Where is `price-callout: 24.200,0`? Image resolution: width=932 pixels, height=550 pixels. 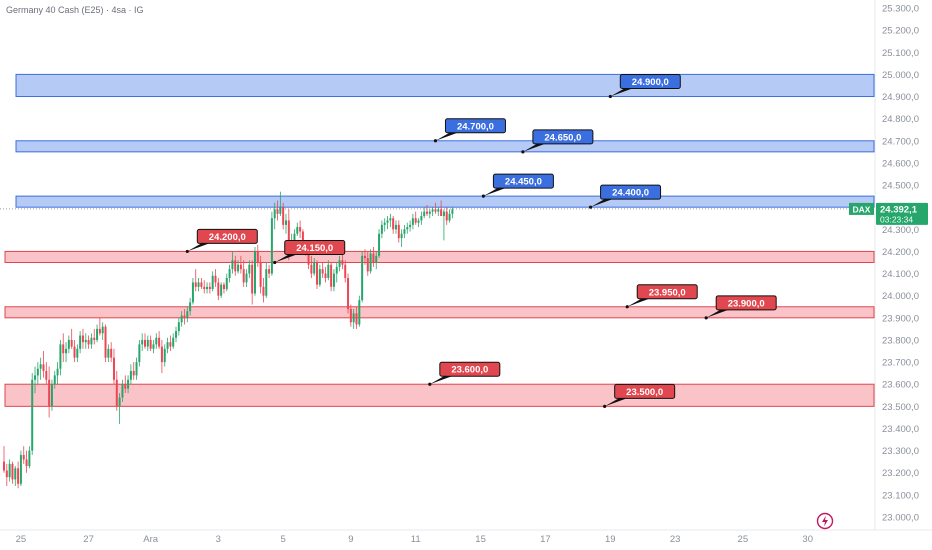
price-callout: 24.200,0 is located at coordinates (221, 241).